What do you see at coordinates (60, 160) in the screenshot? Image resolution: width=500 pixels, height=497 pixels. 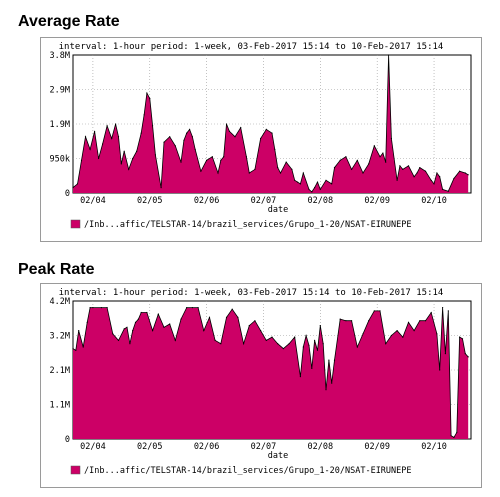 I see `y-tick-label: 950k` at bounding box center [60, 160].